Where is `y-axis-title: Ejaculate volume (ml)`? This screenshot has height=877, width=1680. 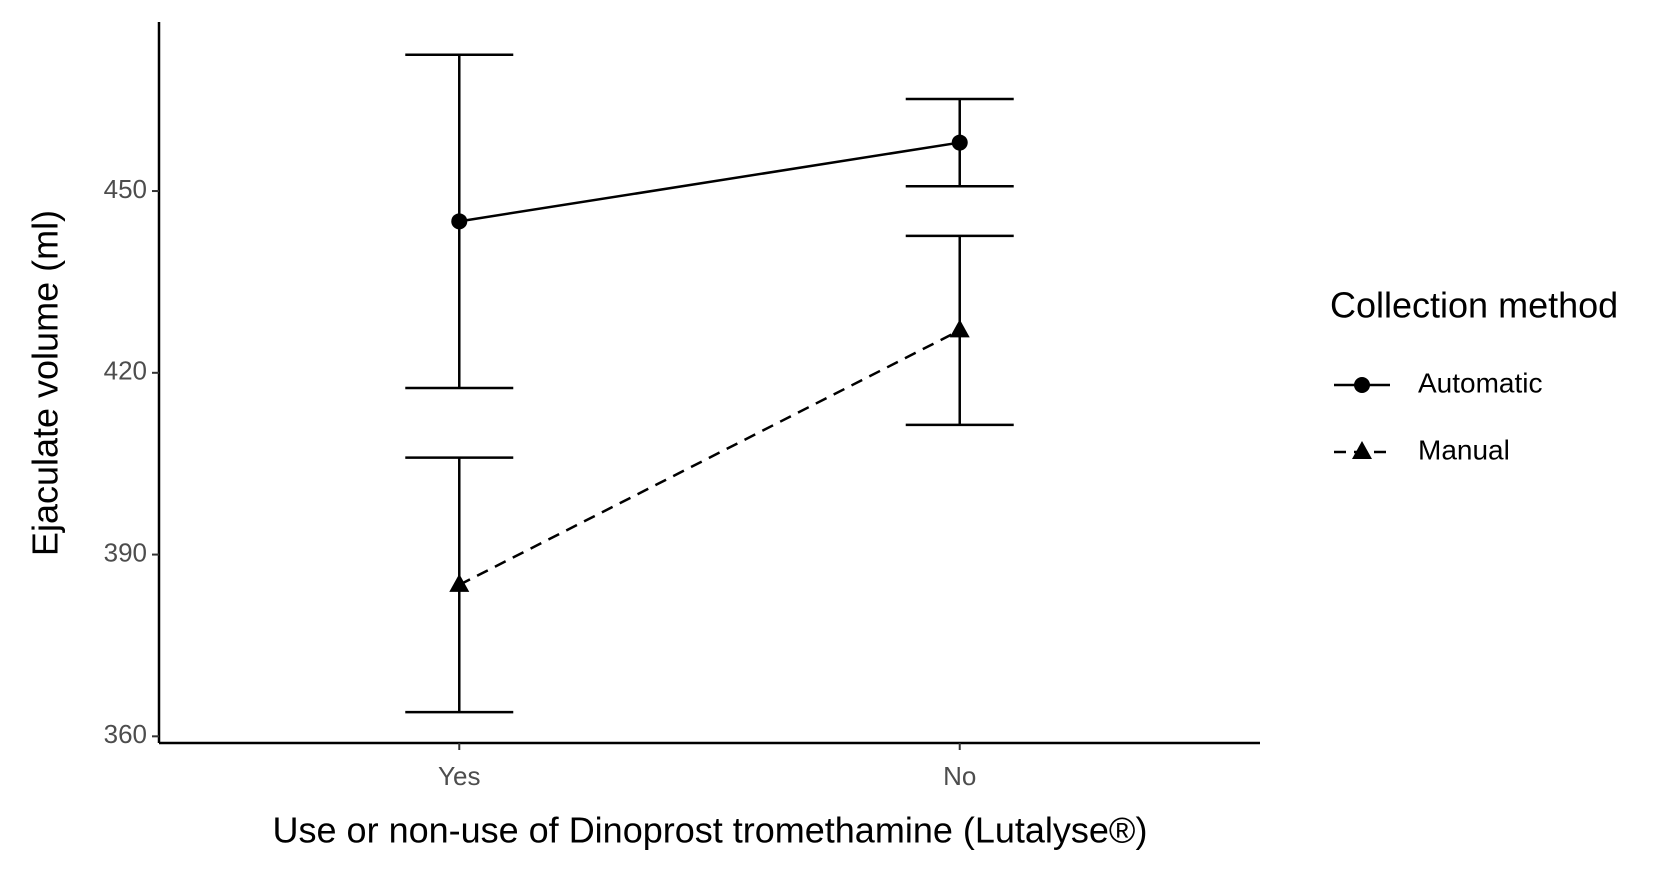
y-axis-title: Ejaculate volume (ml) is located at coordinates (45, 383).